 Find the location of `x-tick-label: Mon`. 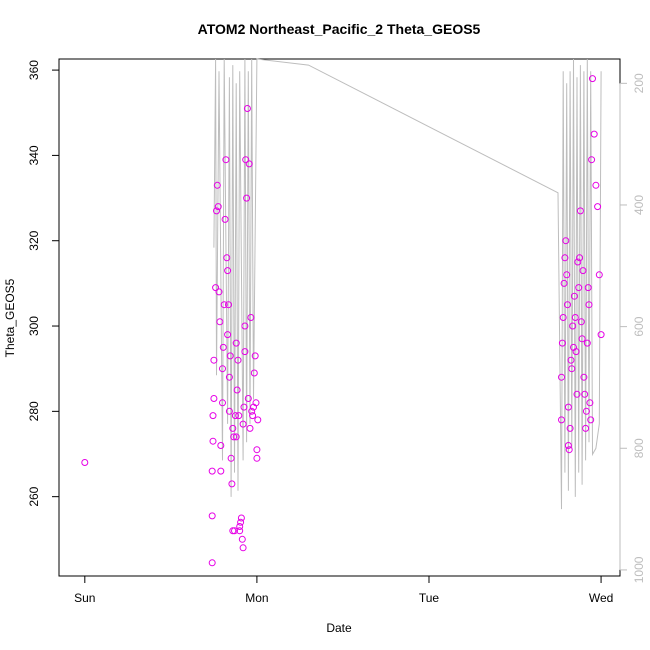

x-tick-label: Mon is located at coordinates (256, 598).